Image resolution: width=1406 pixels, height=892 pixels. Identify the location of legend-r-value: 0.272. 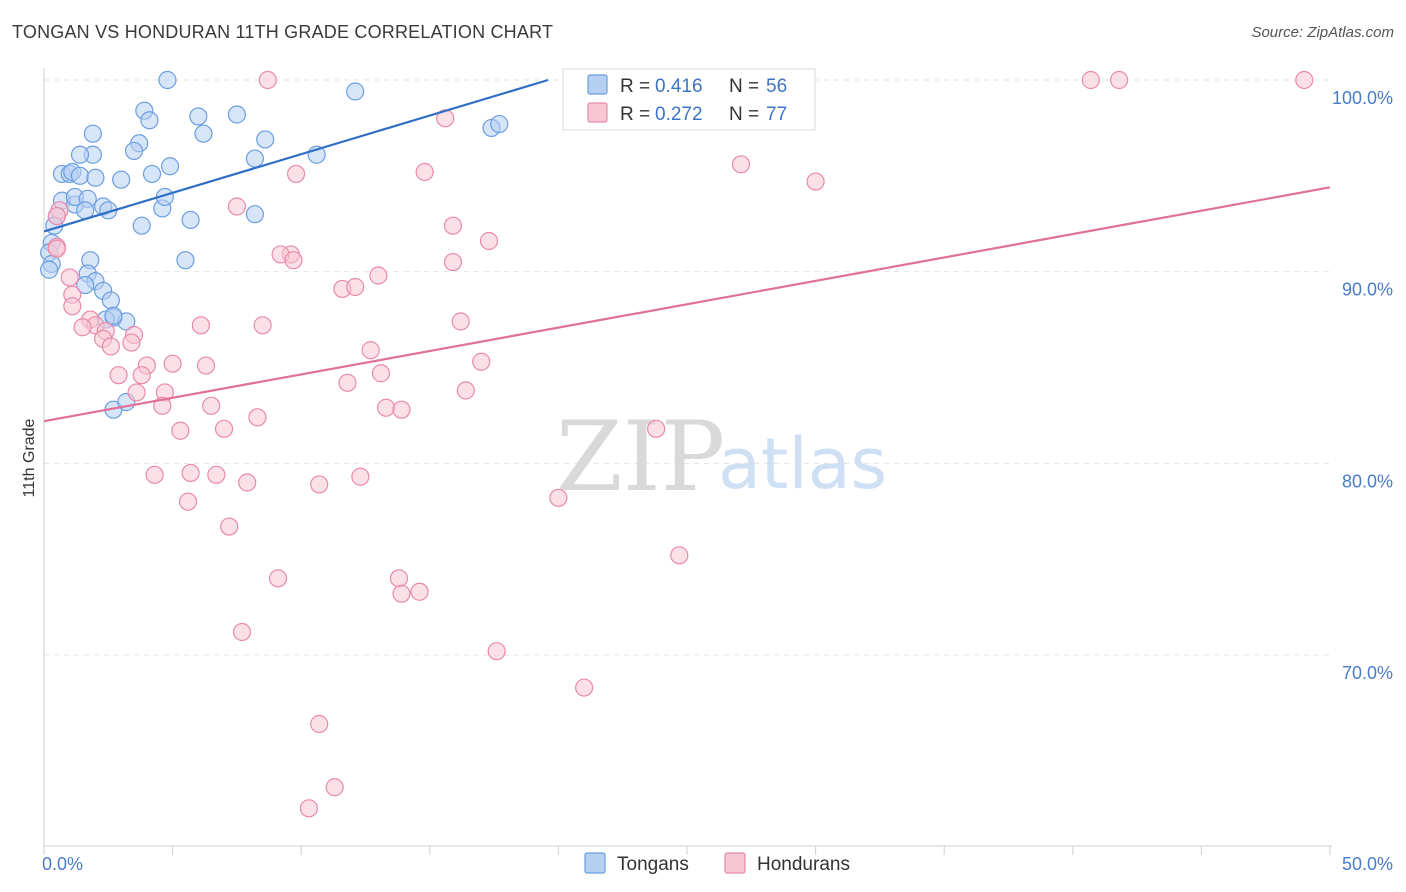
(679, 114).